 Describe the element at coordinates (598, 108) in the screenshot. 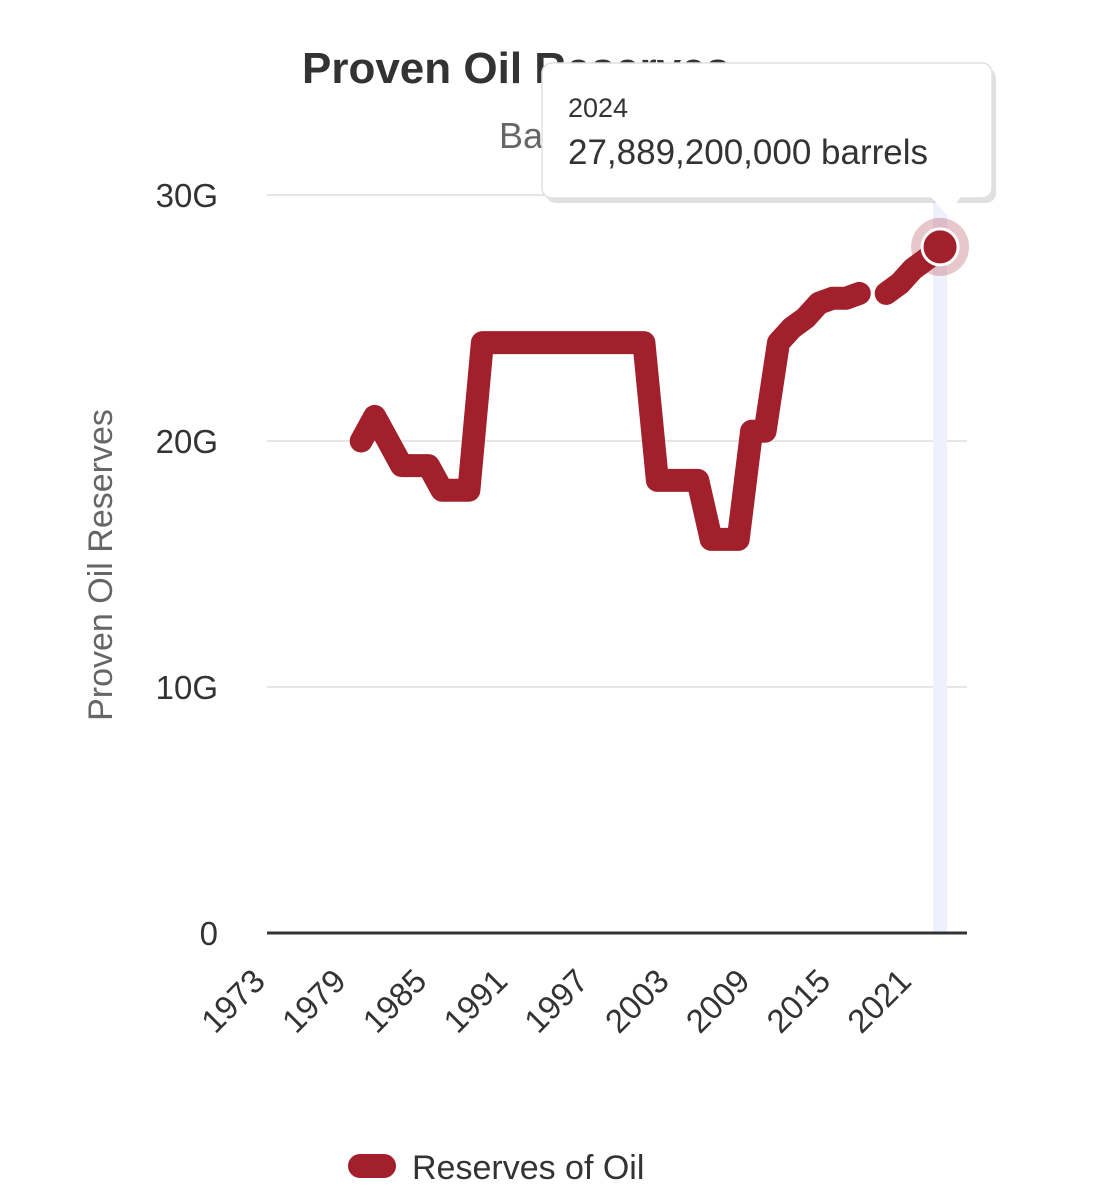

I see `tooltip-category: 2024` at that location.